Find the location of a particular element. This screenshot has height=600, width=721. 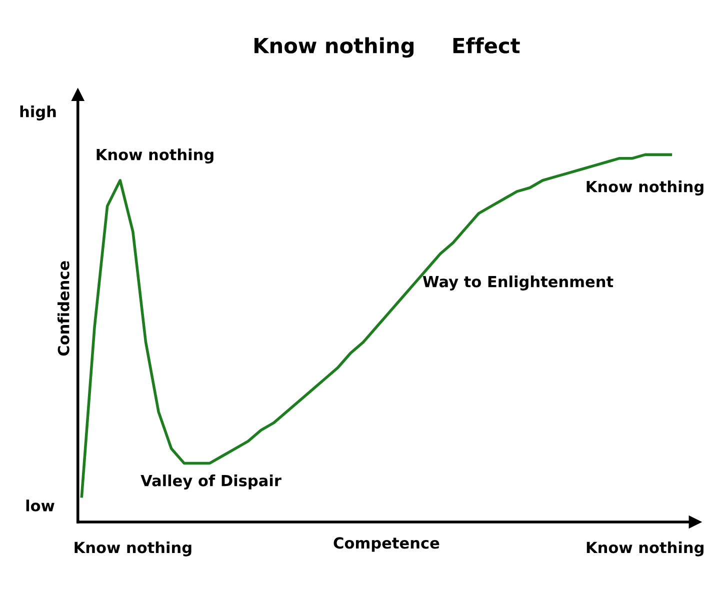

chart-title: Know nothing Effect is located at coordinates (387, 47).